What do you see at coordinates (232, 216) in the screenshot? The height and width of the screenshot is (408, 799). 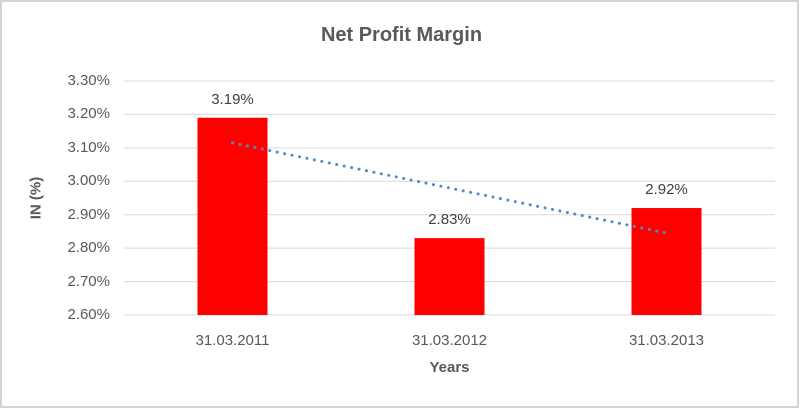 I see `bar-31.03.2011` at bounding box center [232, 216].